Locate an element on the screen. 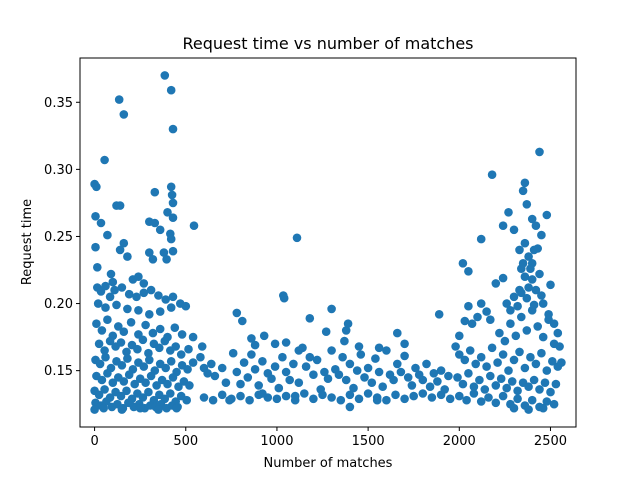 The width and height of the screenshot is (640, 480). x-tick-label: 500 is located at coordinates (185, 441).